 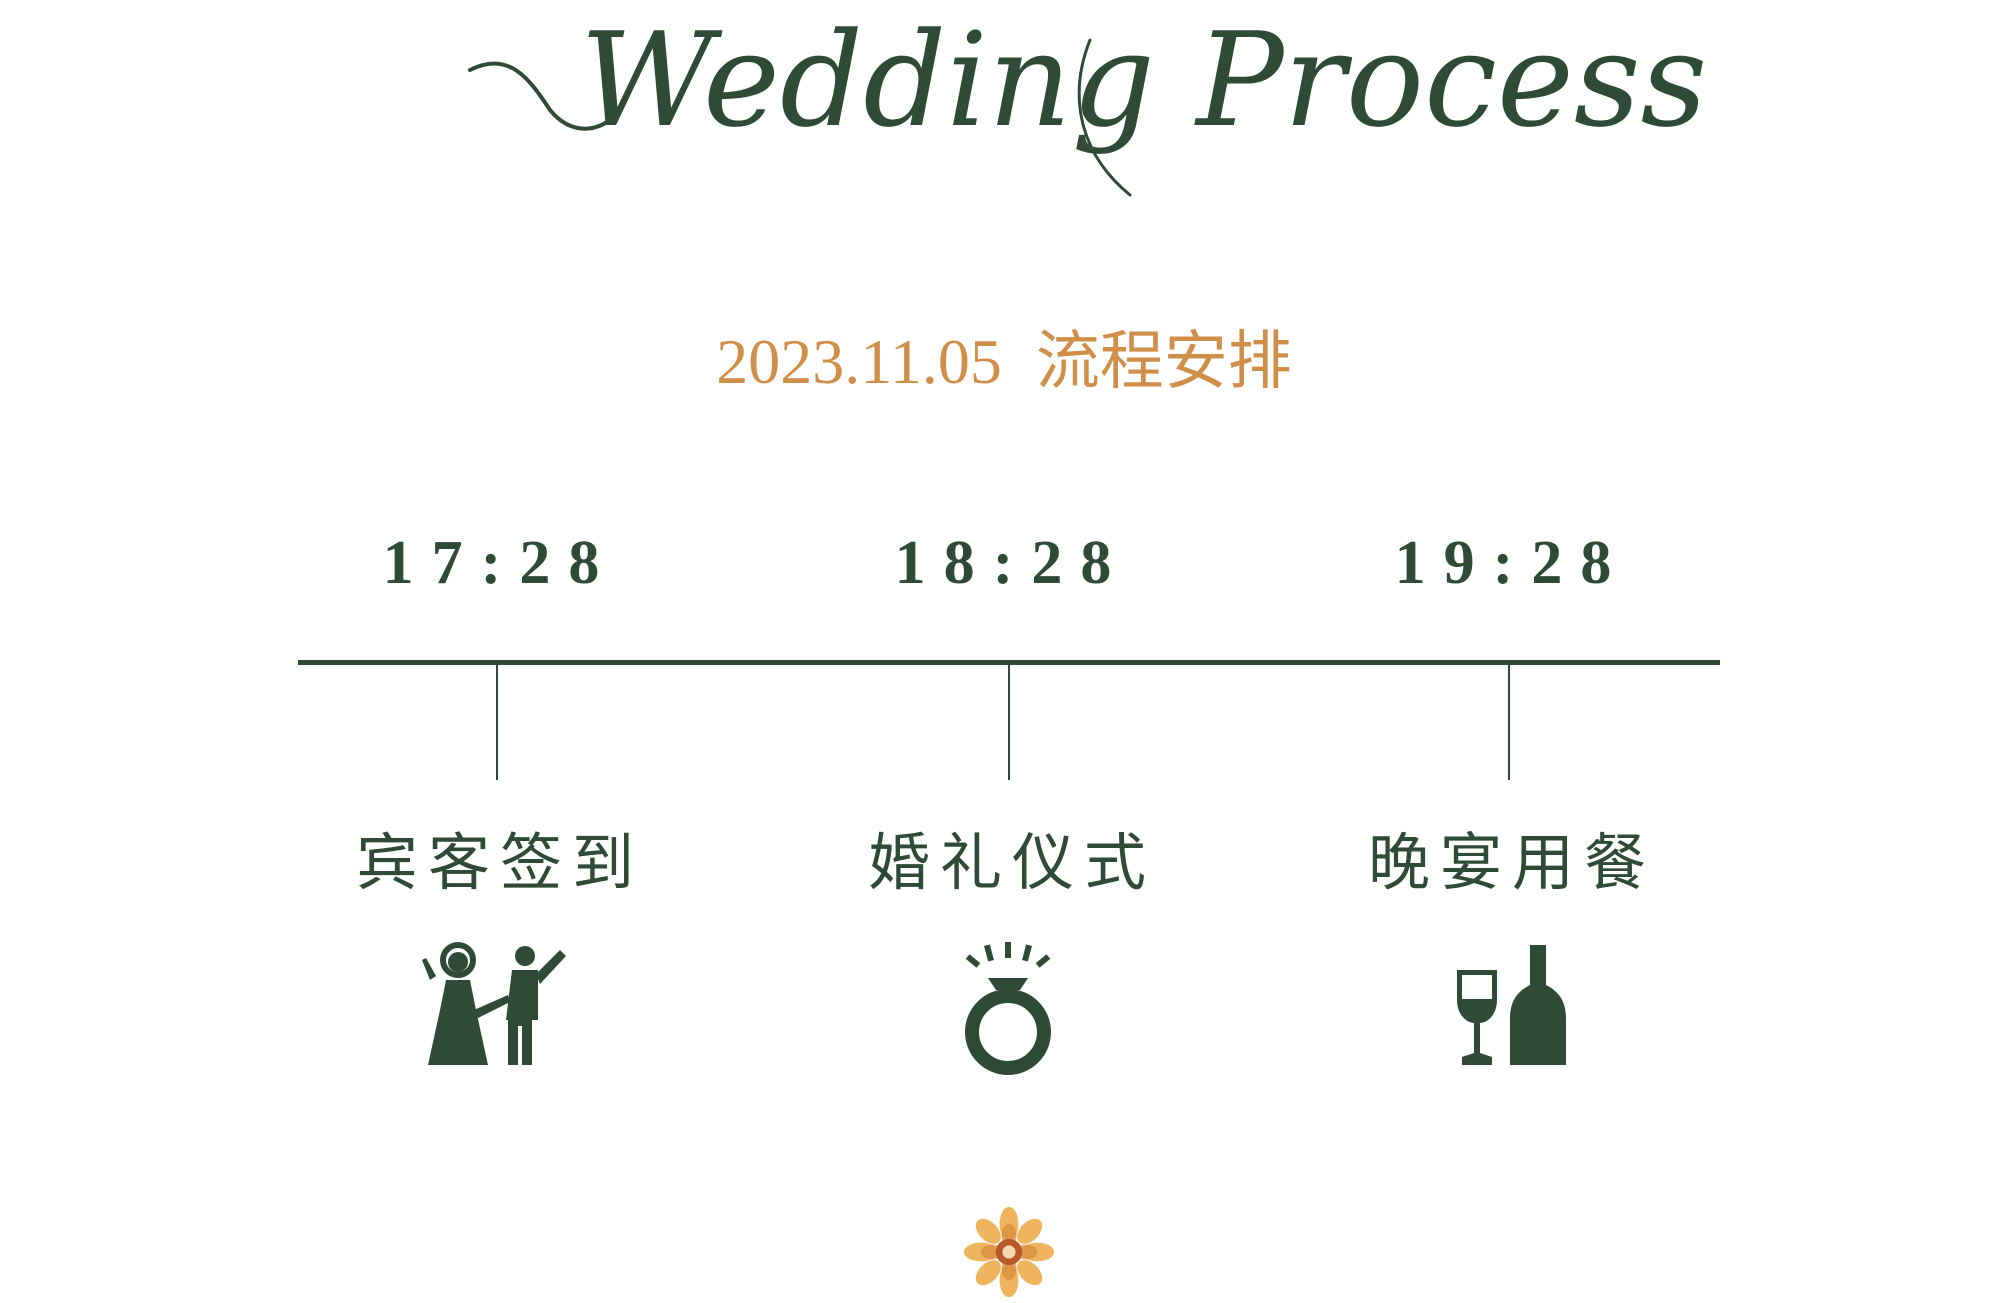 I want to click on time-ceremony: 18:28, so click(x=1012, y=563).